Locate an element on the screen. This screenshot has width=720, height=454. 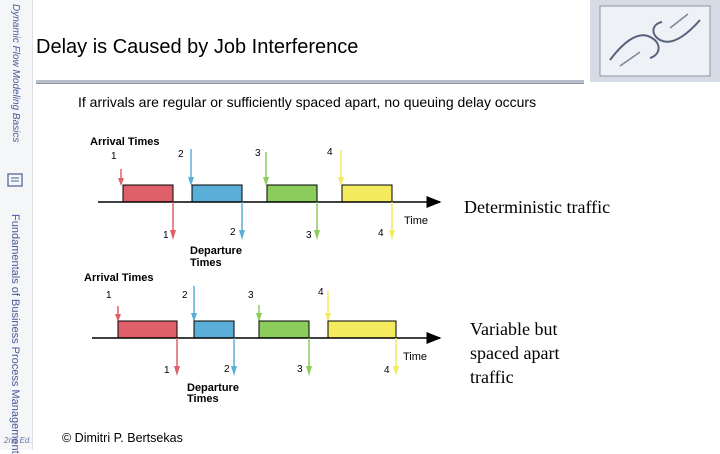
arrival-number-2-1: 1 is located at coordinates (109, 295).